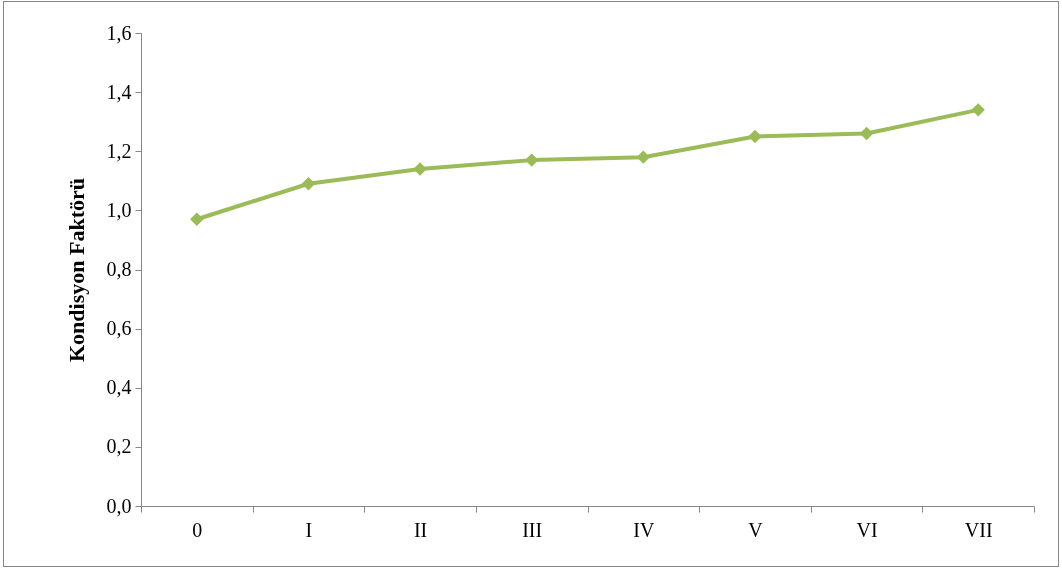  What do you see at coordinates (119, 446) in the screenshot?
I see `y-tick-label: 0,2` at bounding box center [119, 446].